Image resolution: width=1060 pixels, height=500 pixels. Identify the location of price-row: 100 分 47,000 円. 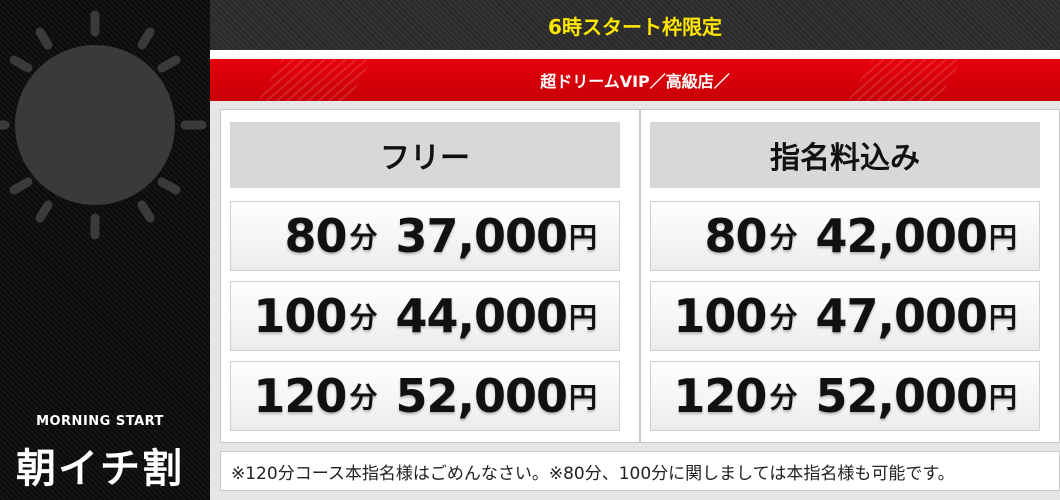
(845, 316).